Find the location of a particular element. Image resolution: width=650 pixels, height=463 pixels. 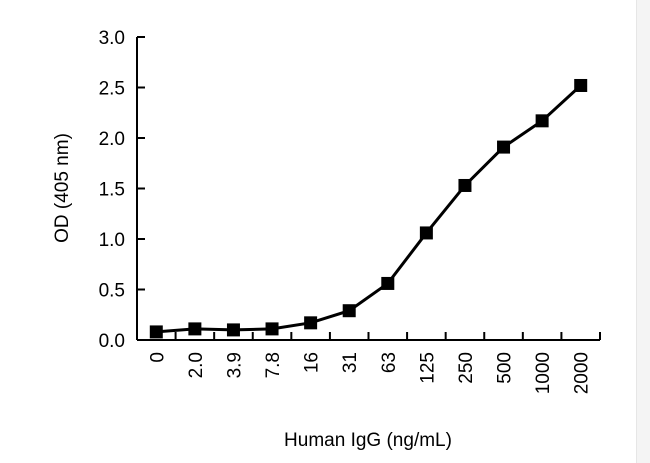

x-tick-label: 1000 is located at coordinates (543, 373).